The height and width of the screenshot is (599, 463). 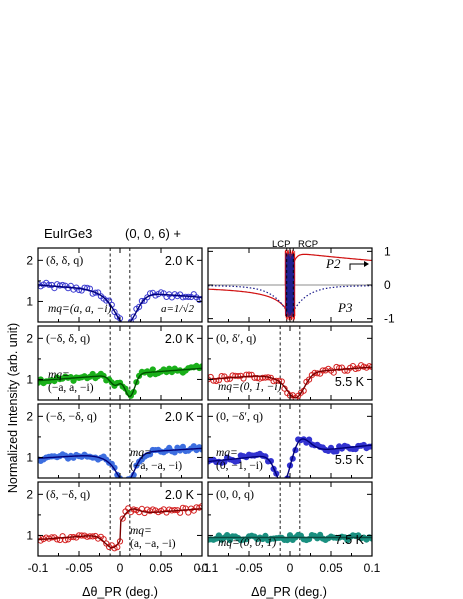 What do you see at coordinates (64, 260) in the screenshot?
I see `reflection-label: (δ, δ, q)` at bounding box center [64, 260].